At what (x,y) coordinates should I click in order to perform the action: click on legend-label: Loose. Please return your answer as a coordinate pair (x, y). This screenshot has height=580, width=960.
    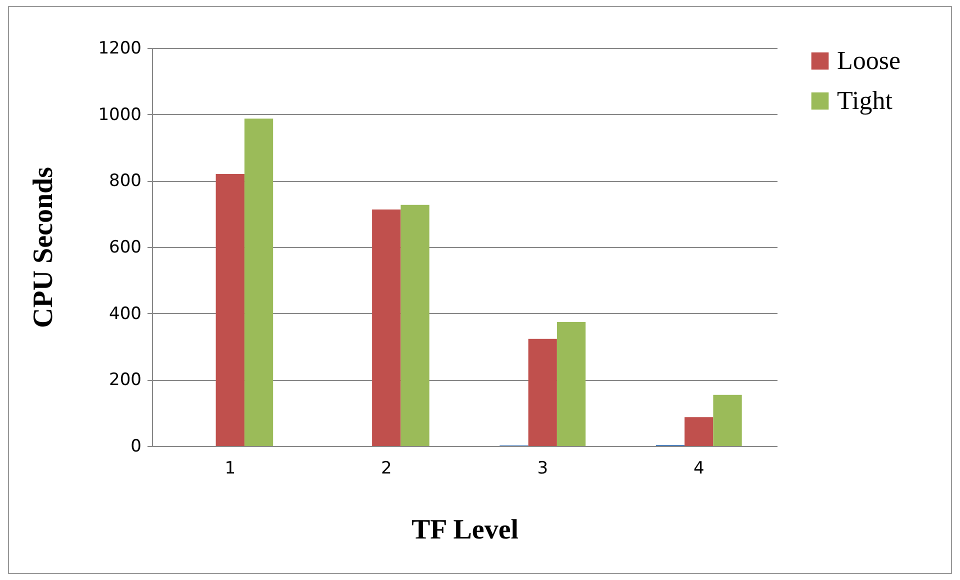
    Looking at the image, I should click on (869, 60).